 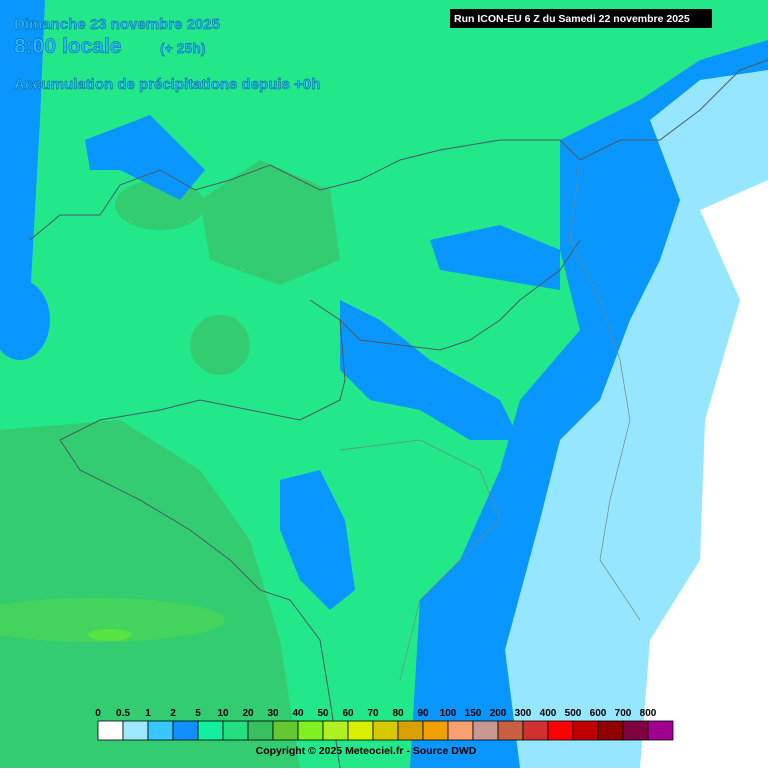 I want to click on legend-label: 500, so click(x=573, y=713).